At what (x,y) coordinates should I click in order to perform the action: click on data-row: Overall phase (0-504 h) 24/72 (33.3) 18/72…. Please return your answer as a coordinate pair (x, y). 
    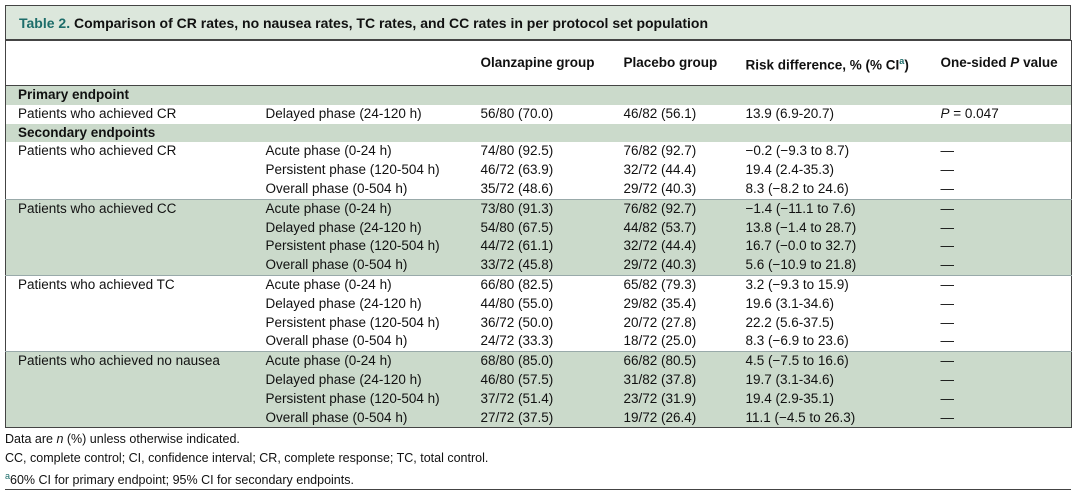
    Looking at the image, I should click on (539, 341).